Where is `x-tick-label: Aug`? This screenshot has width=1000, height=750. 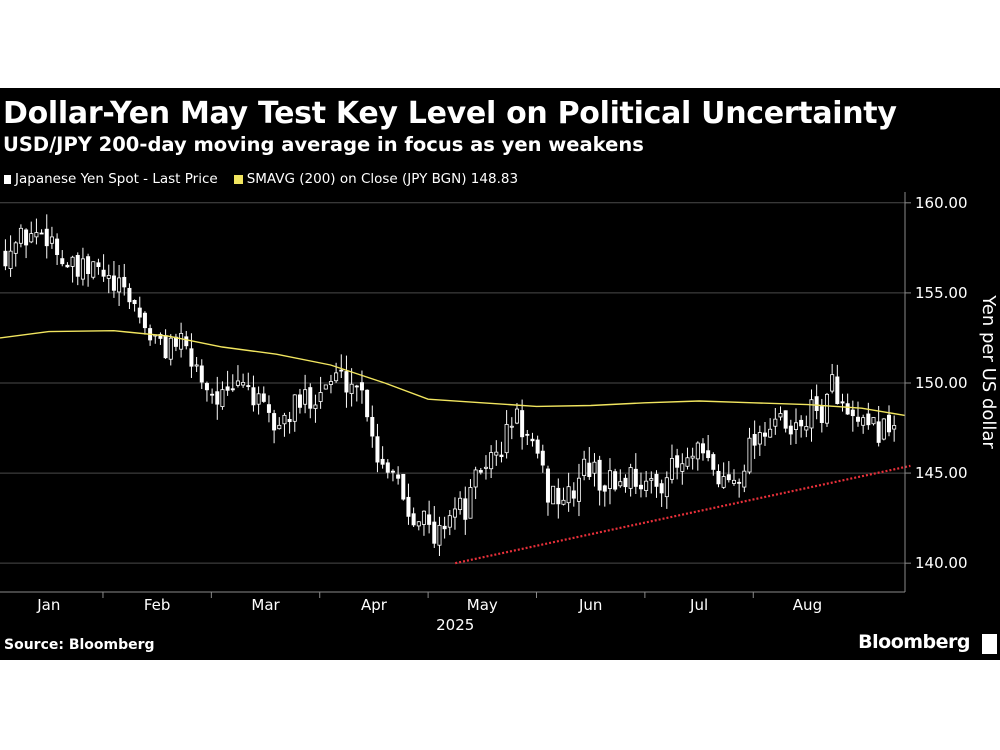
x-tick-label: Aug is located at coordinates (807, 605).